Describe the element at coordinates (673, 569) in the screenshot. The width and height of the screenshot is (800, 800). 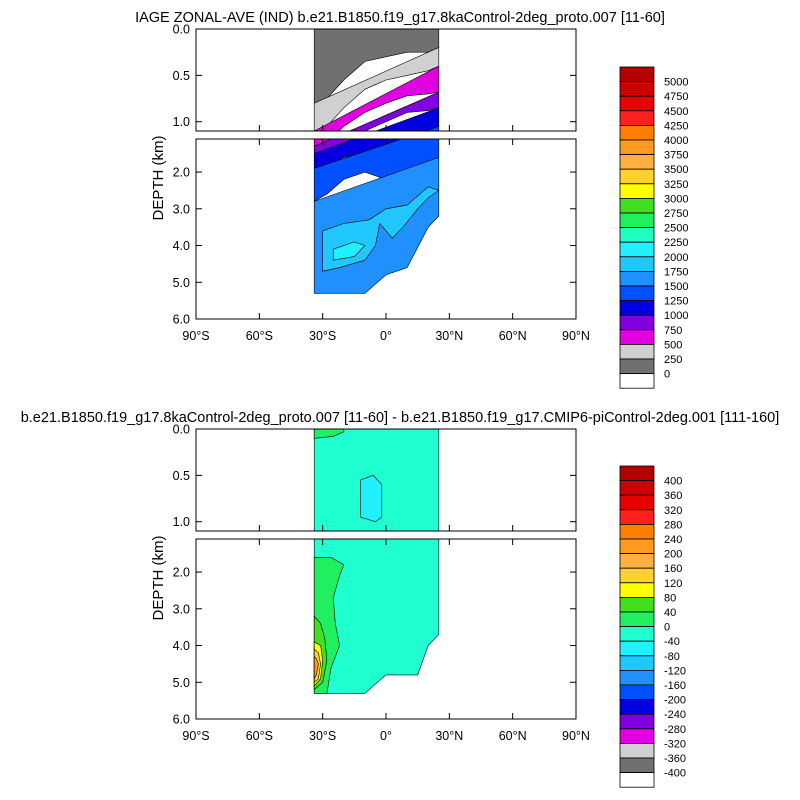
I see `colorbar-label: 160` at that location.